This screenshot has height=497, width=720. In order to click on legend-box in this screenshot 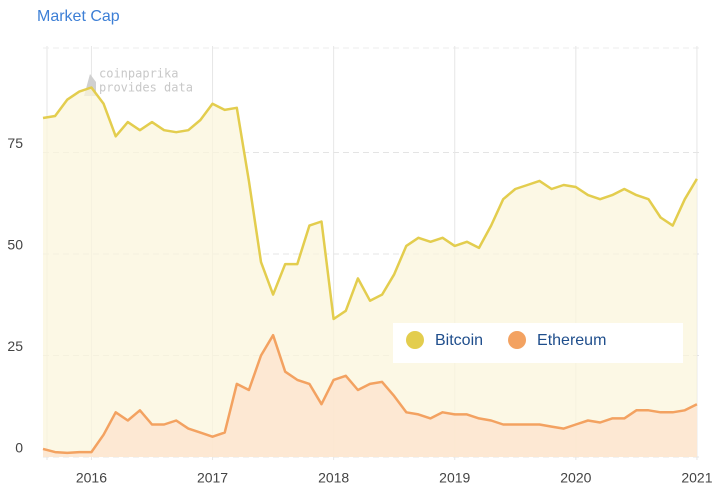, I will do `click(538, 343)`.